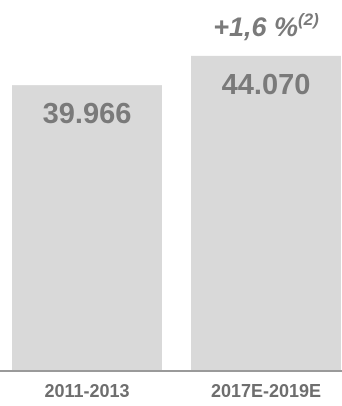  Describe the element at coordinates (266, 85) in the screenshot. I see `data-label-2017e-2019e: 44.070` at that location.